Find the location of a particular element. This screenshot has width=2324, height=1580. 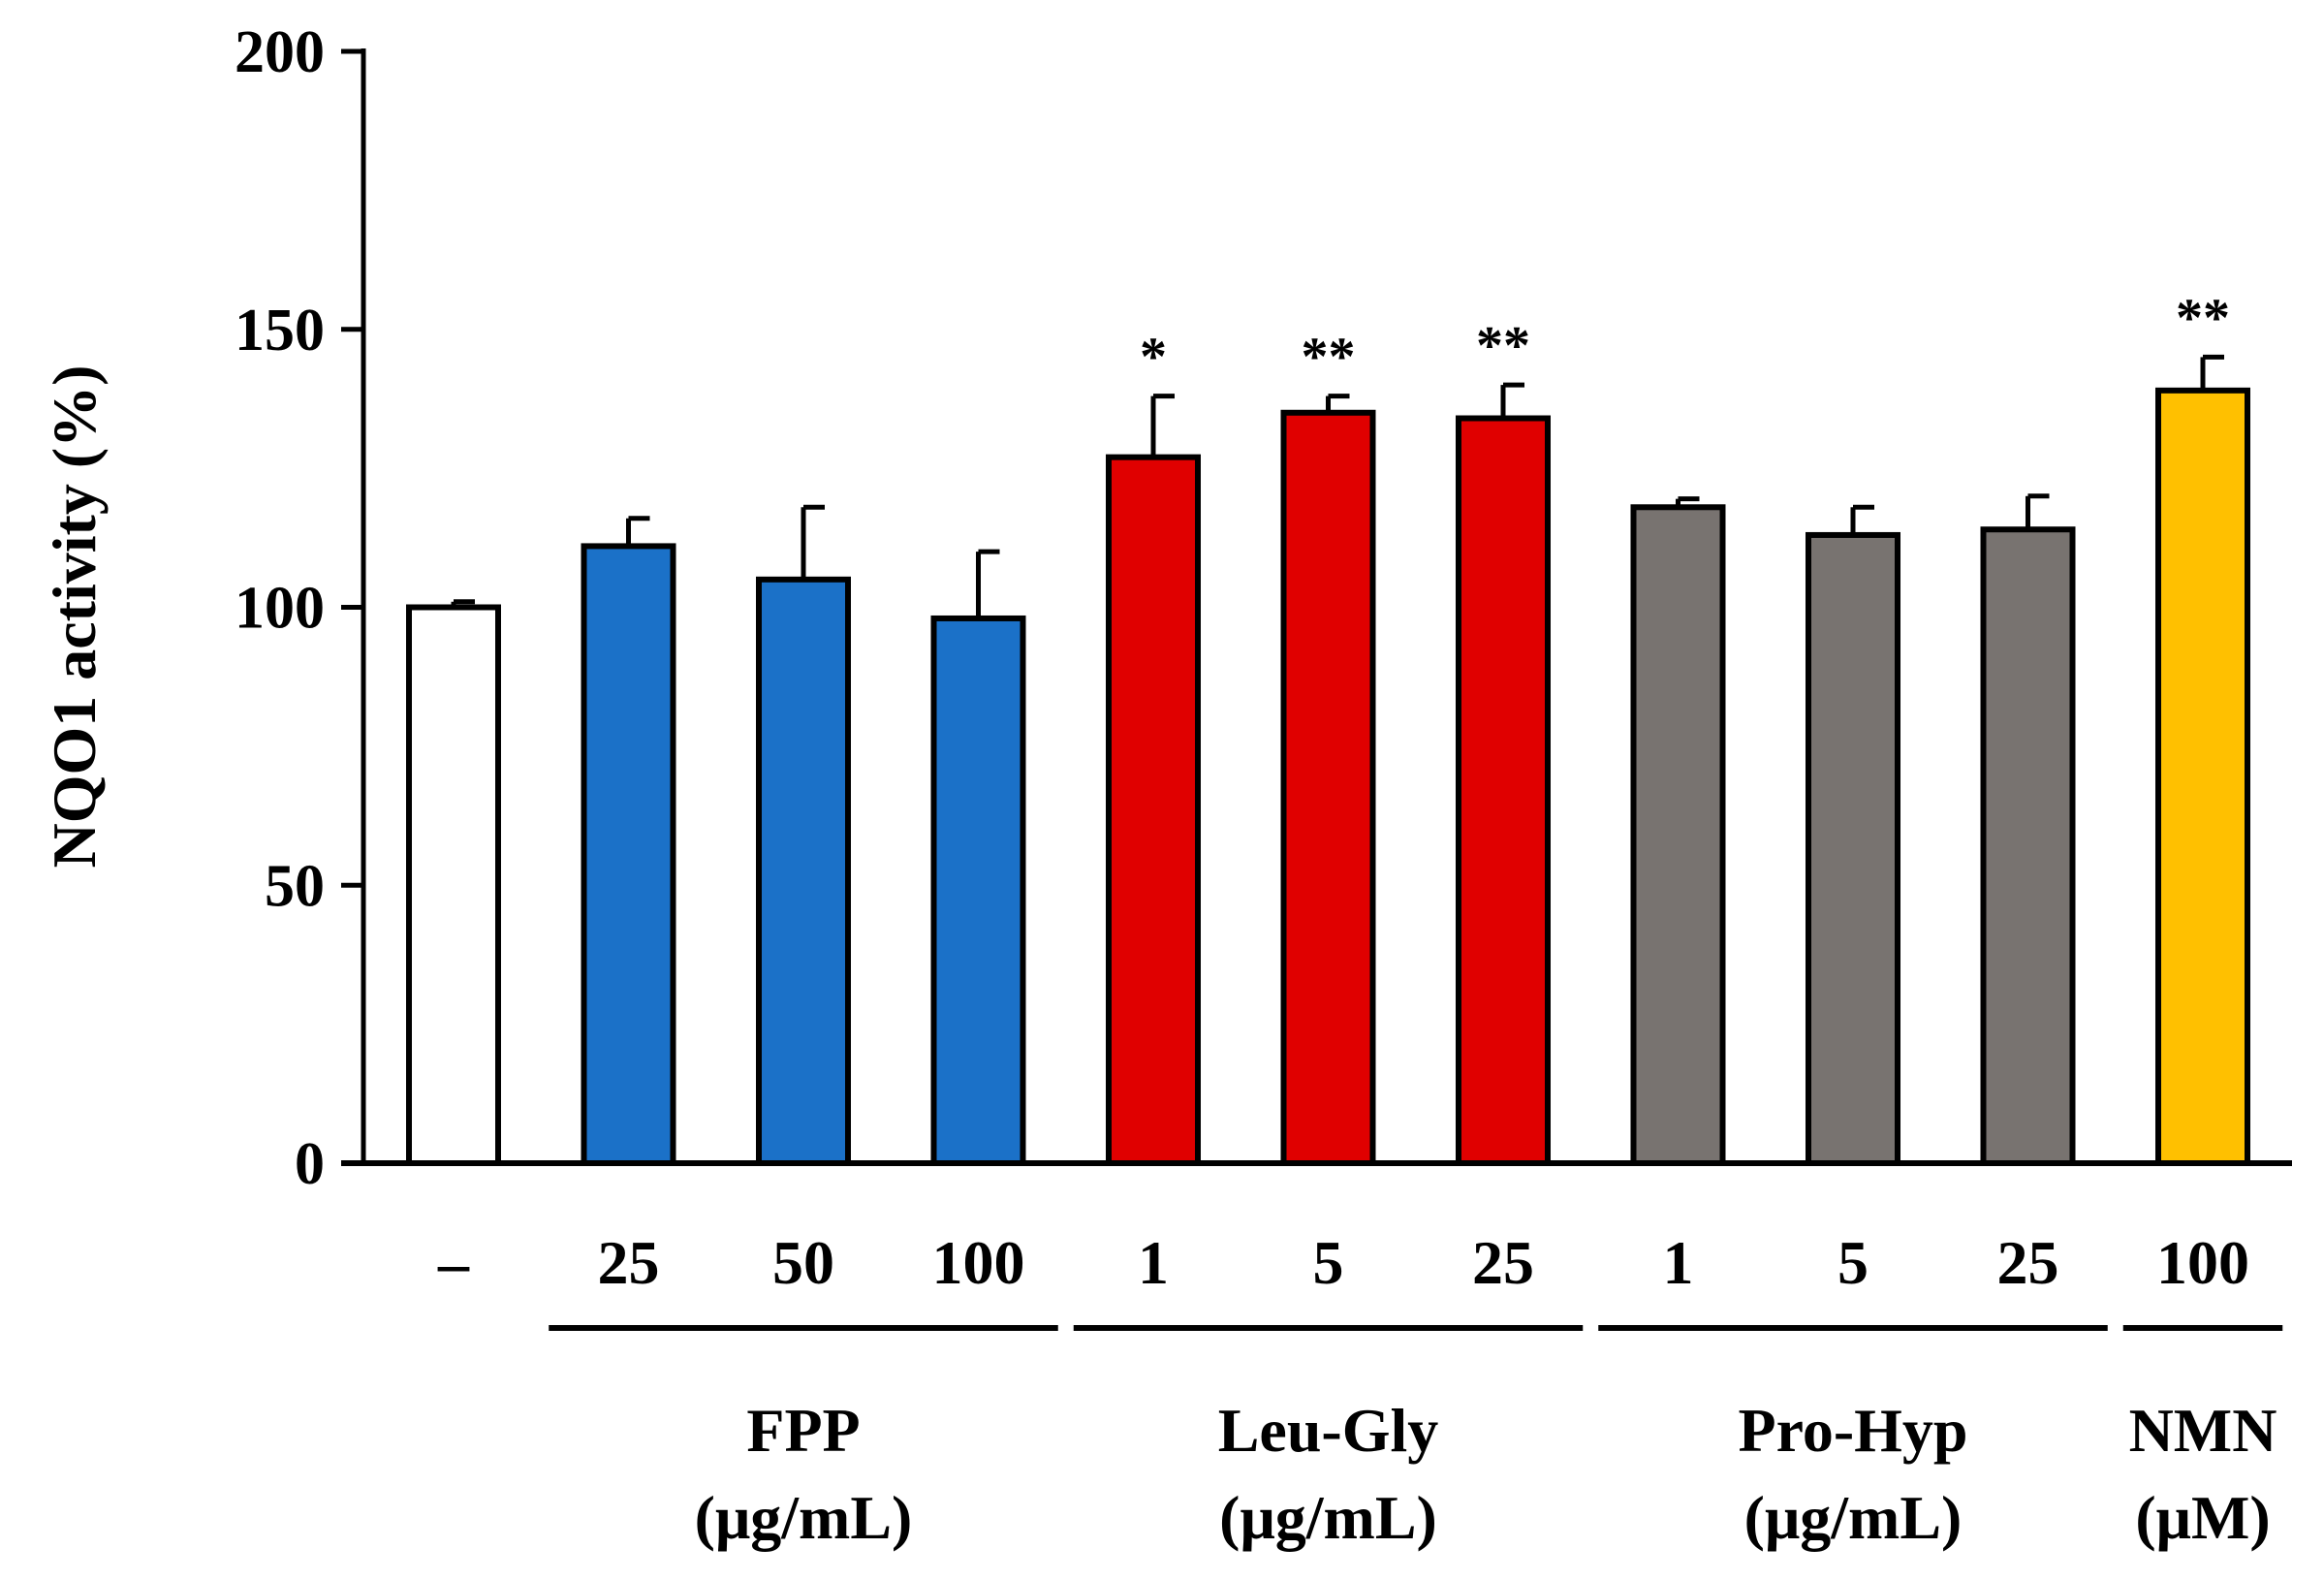

y-axis-title: NQO1 activity (%) is located at coordinates (74, 617).